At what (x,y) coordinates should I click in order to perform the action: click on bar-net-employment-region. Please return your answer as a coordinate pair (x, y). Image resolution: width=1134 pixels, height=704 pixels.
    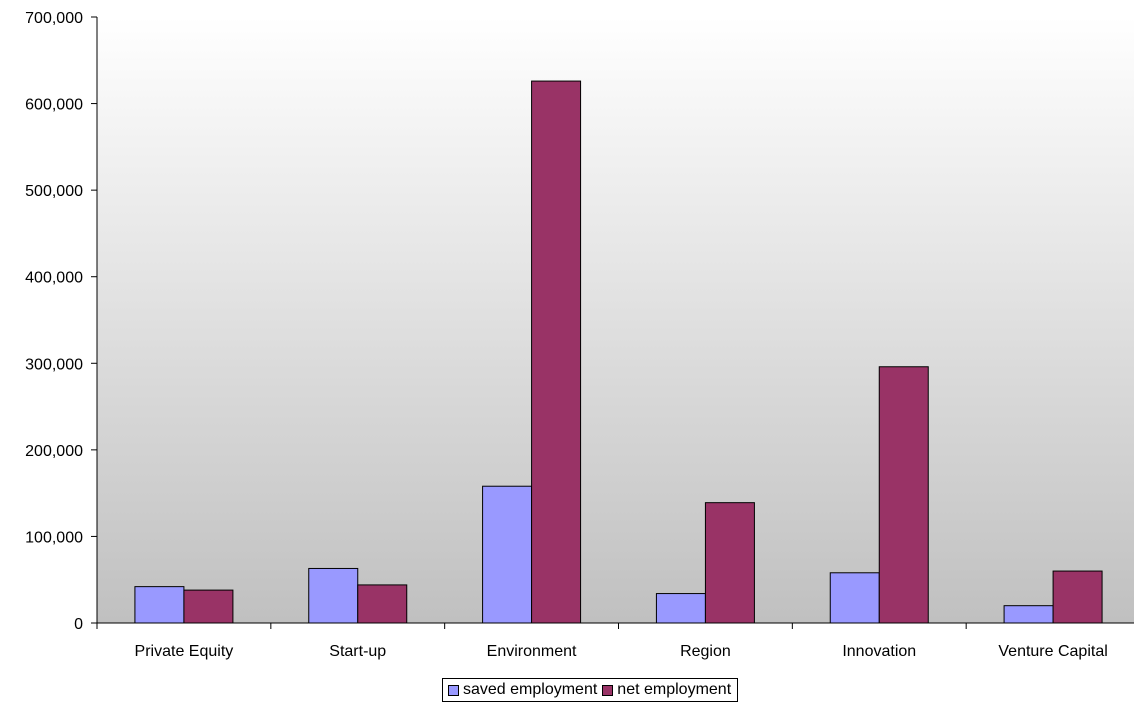
    Looking at the image, I should click on (729, 563).